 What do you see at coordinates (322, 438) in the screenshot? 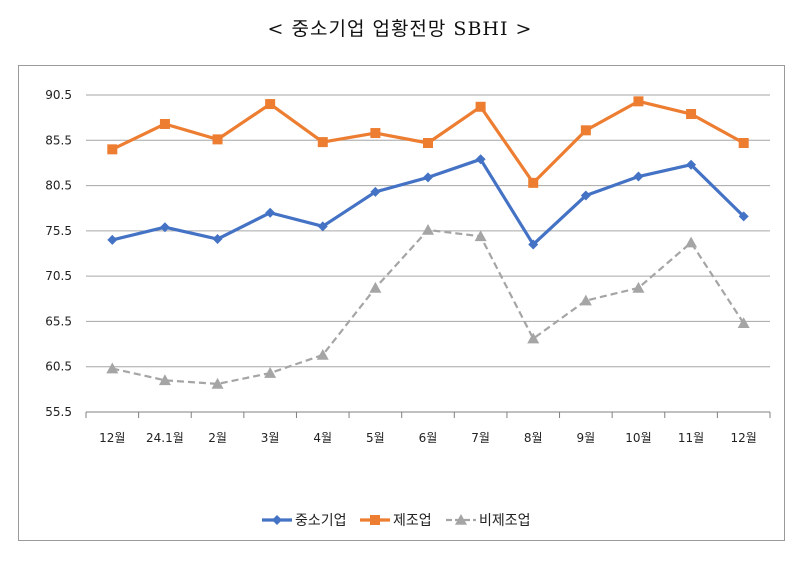
I see `x-tick-label: 4월` at bounding box center [322, 438].